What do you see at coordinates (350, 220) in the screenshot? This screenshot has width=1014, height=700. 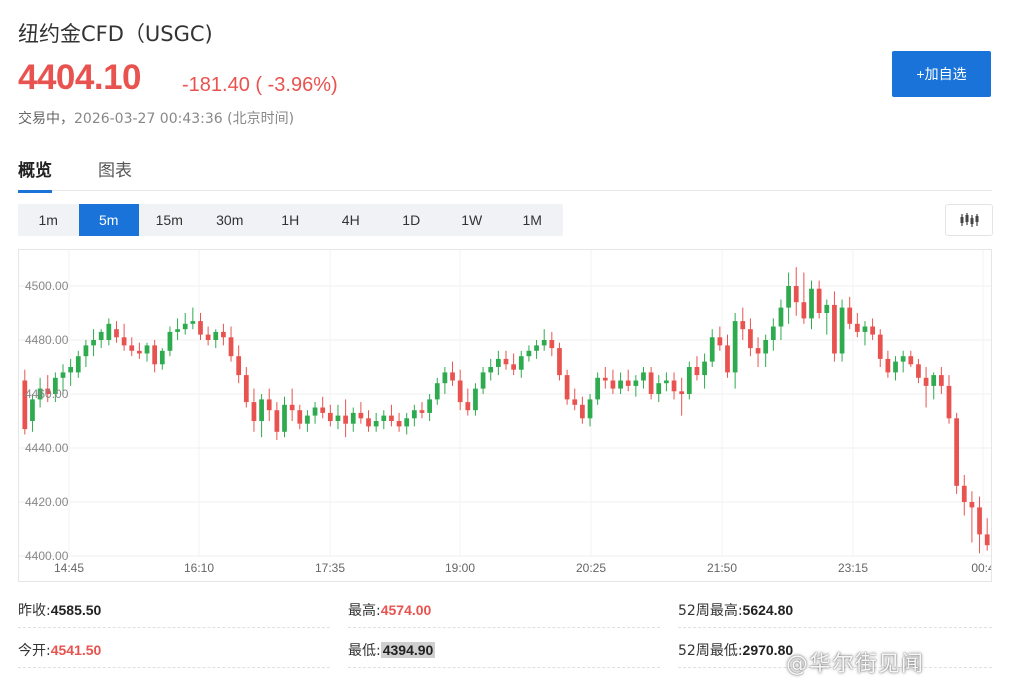 I see `period-4h: 4H` at bounding box center [350, 220].